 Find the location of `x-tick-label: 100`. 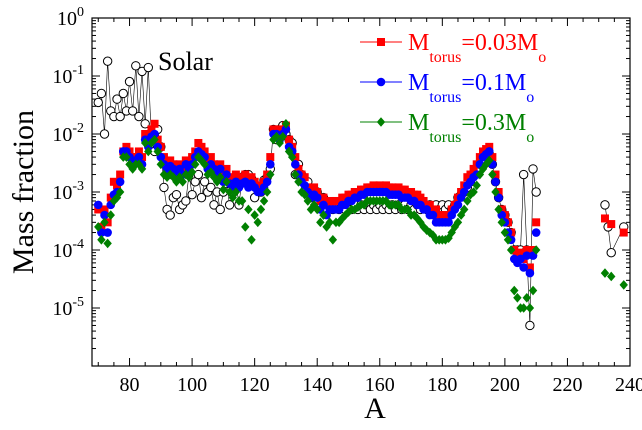

x-tick-label: 100 is located at coordinates (192, 385).